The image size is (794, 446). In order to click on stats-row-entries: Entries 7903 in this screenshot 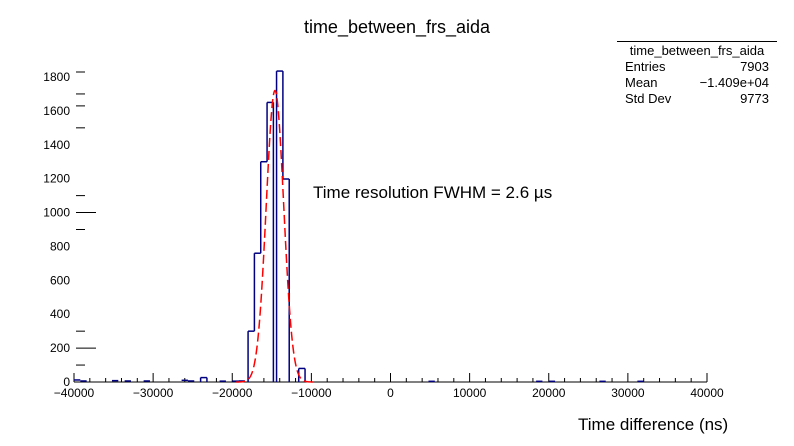, I will do `click(697, 67)`.